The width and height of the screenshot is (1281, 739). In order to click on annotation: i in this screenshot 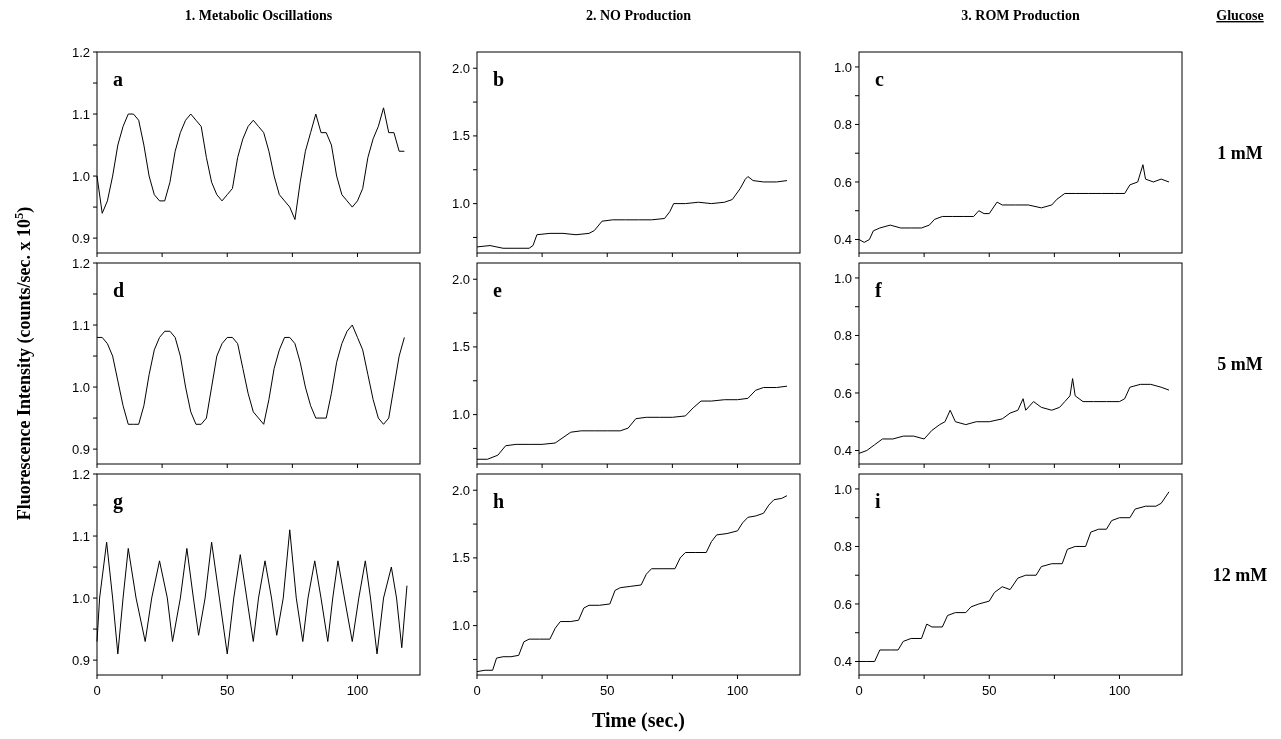, I will do `click(878, 501)`.